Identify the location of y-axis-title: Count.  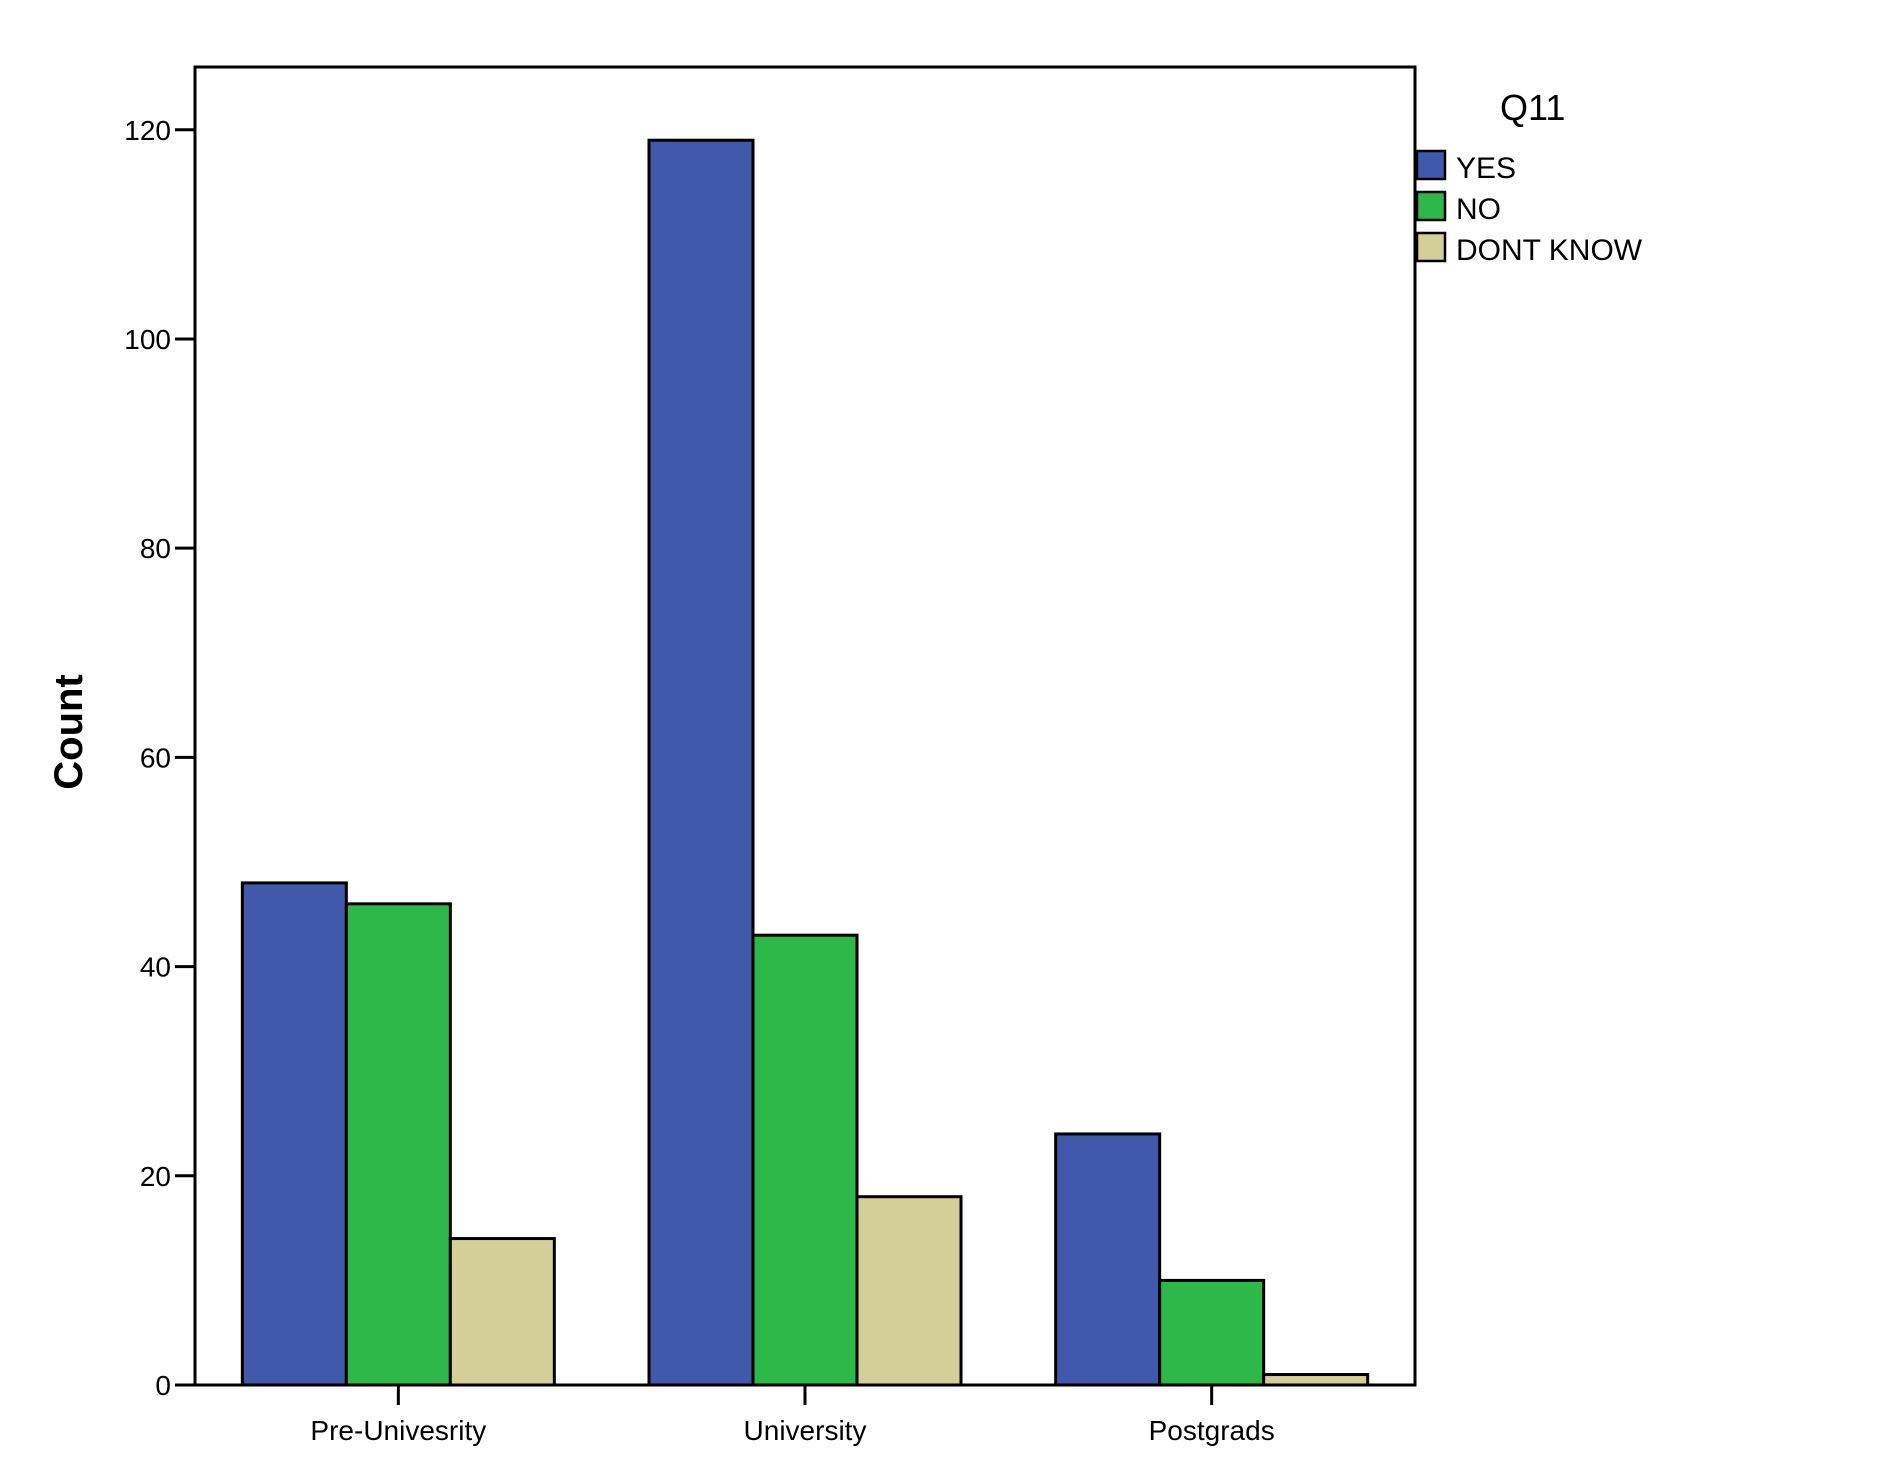
(69, 732).